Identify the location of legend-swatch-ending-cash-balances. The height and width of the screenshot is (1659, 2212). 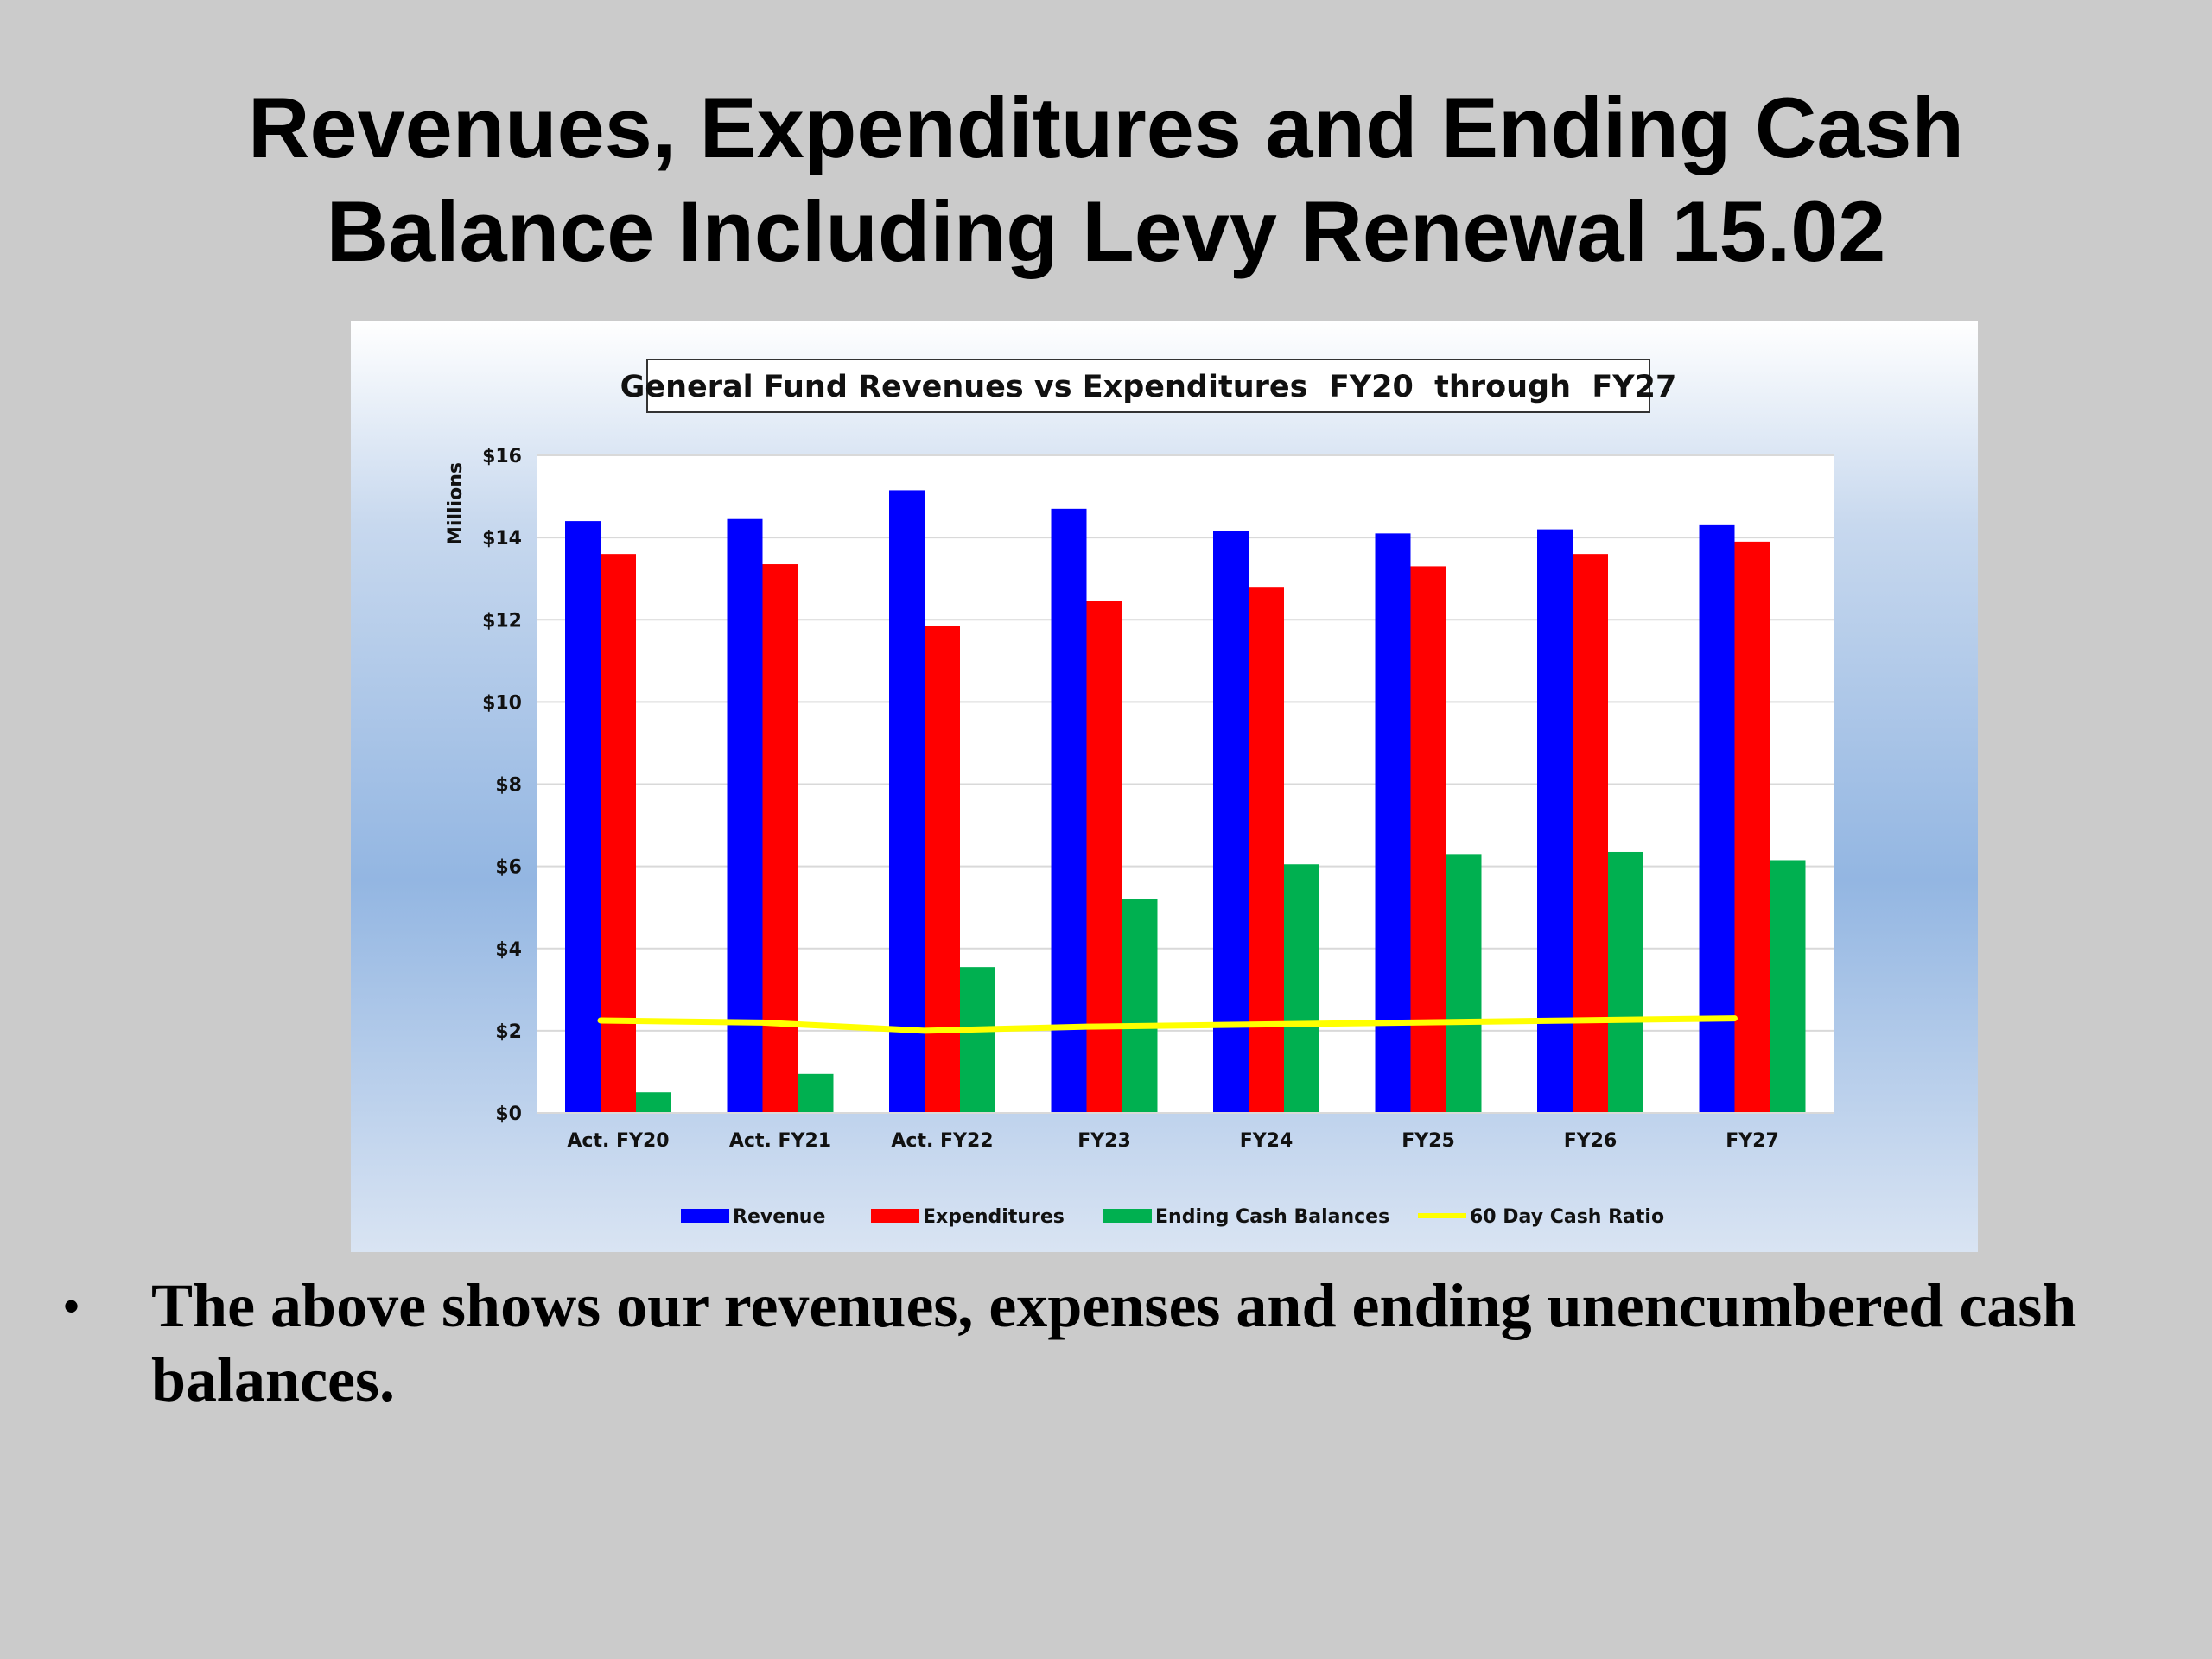
(1127, 1216).